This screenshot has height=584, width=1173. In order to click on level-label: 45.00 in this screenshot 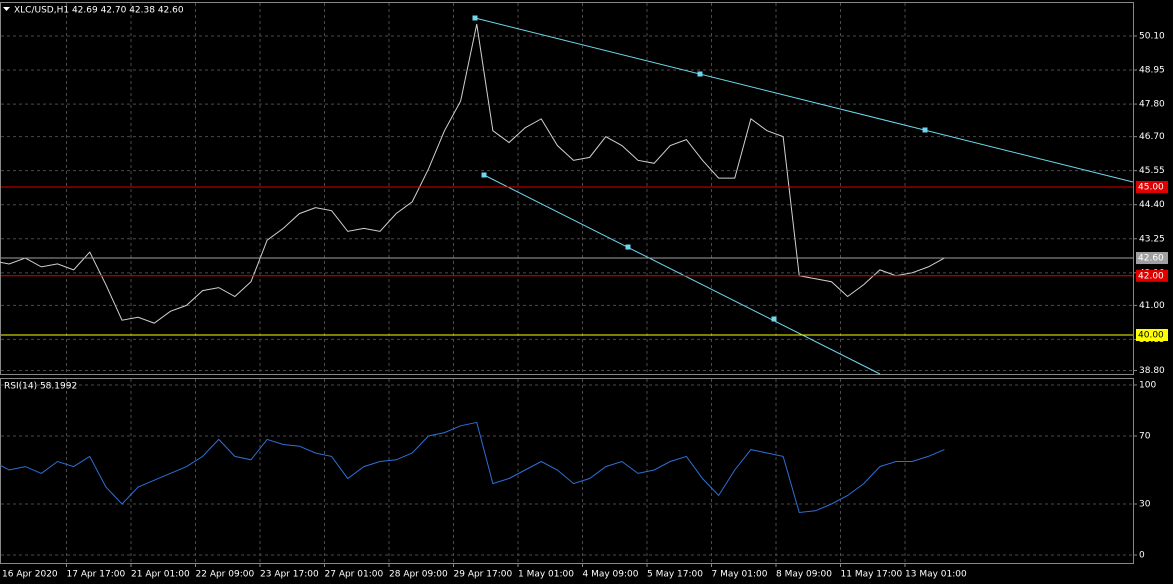, I will do `click(1151, 187)`.